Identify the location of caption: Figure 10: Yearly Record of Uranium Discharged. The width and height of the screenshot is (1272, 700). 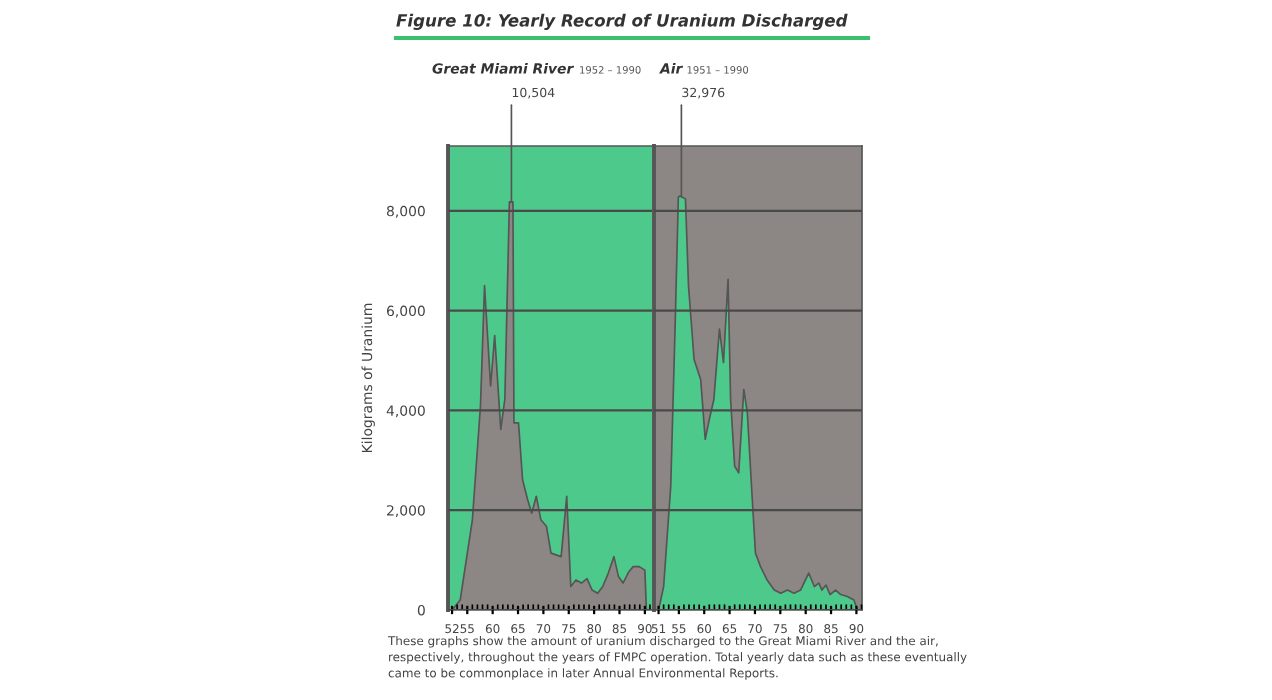
(622, 21).